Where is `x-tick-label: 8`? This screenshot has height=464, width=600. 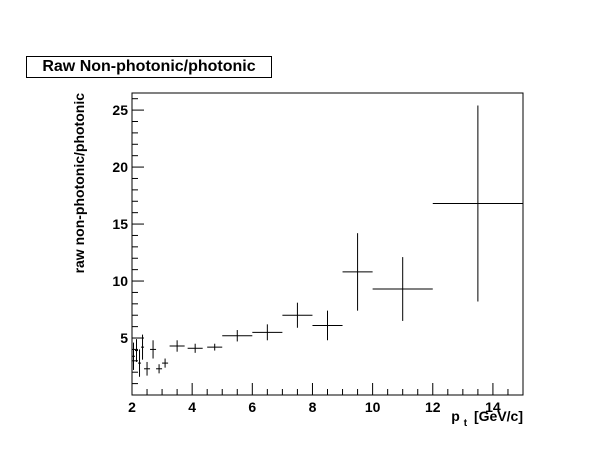 x-tick-label: 8 is located at coordinates (313, 407).